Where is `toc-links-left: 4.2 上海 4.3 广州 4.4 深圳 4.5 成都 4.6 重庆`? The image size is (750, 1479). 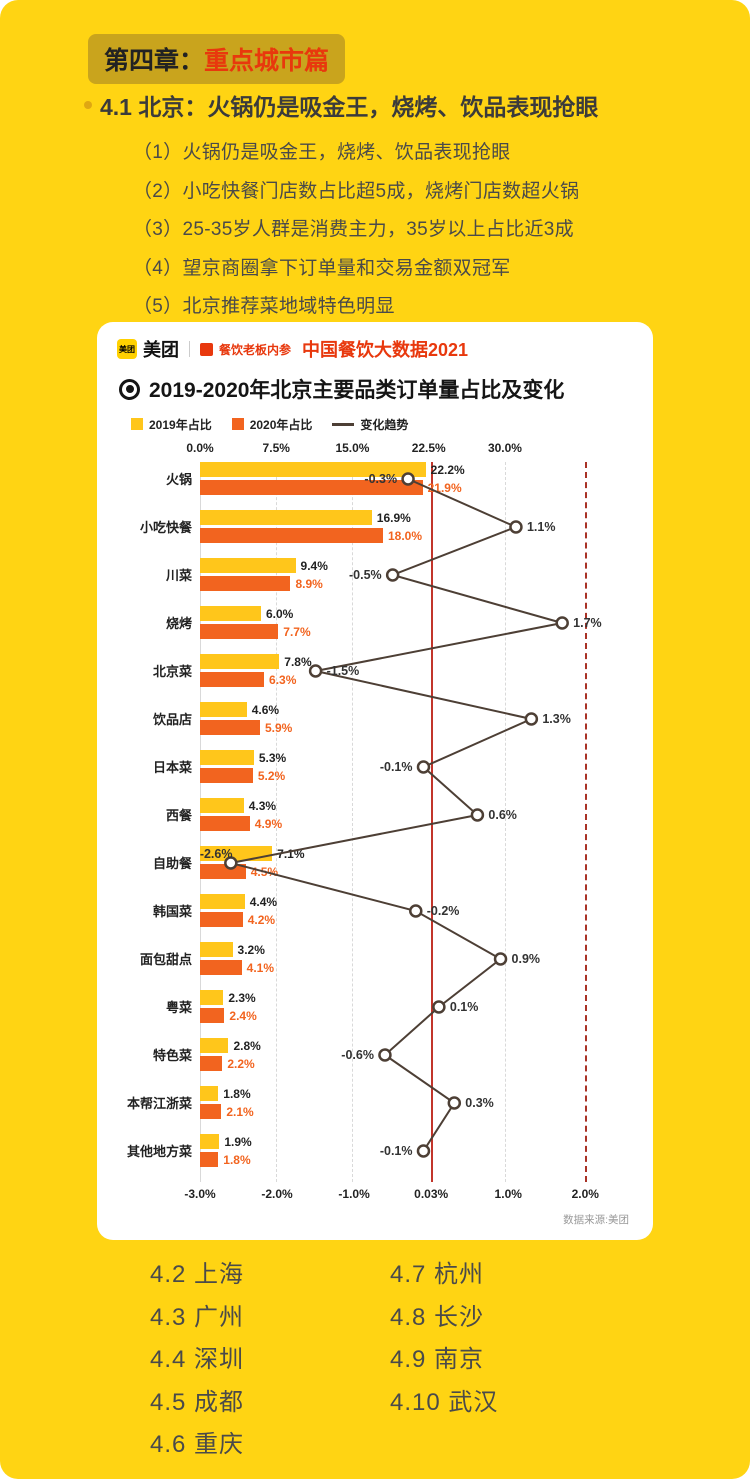
toc-links-left: 4.2 上海 4.3 广州 4.4 深圳 4.5 成都 4.6 重庆 is located at coordinates (270, 1360).